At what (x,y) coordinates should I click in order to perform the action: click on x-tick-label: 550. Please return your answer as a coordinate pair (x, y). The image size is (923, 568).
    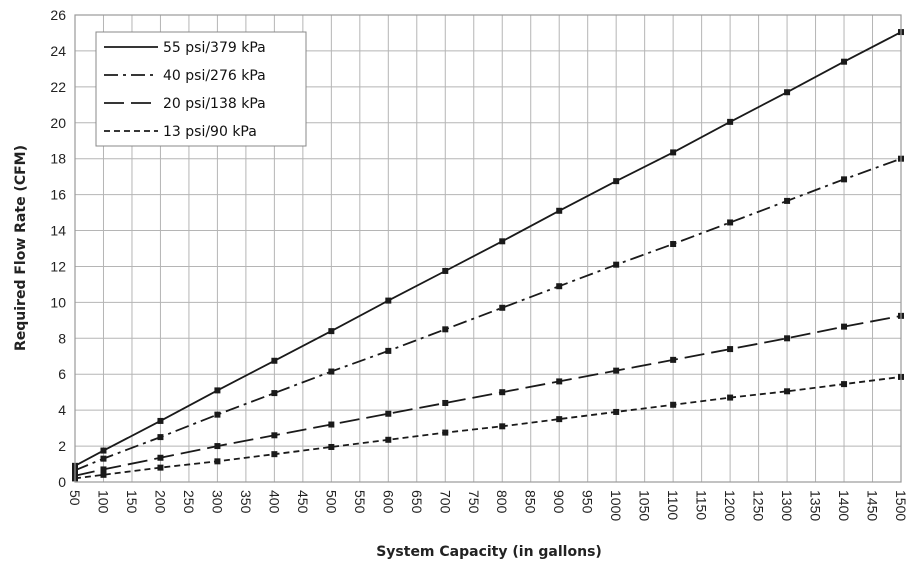
    Looking at the image, I should click on (360, 502).